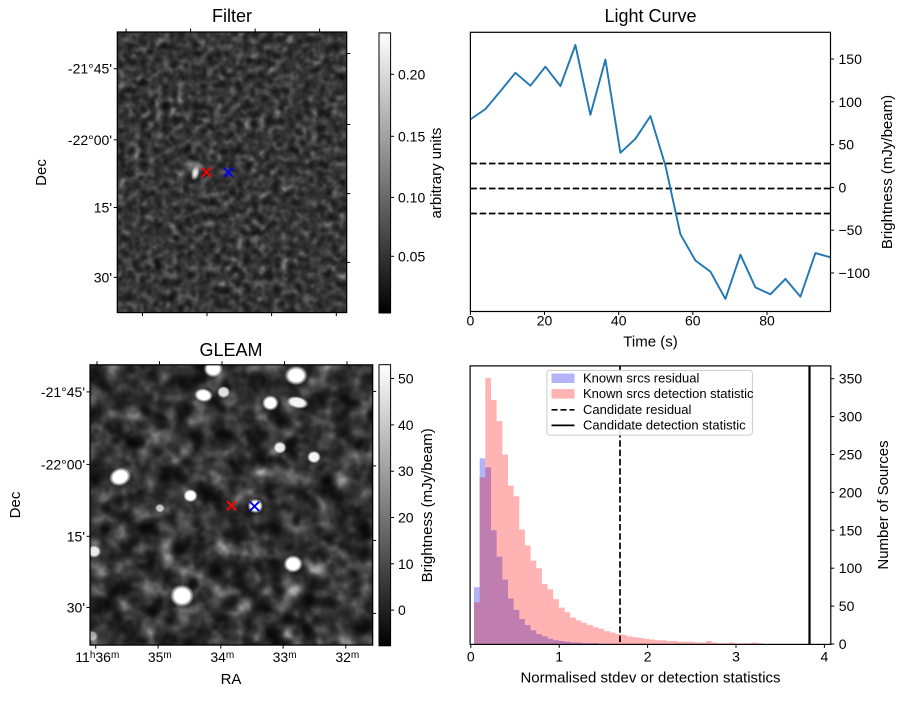 The width and height of the screenshot is (907, 704). What do you see at coordinates (406, 564) in the screenshot?
I see `svg-text: 10` at bounding box center [406, 564].